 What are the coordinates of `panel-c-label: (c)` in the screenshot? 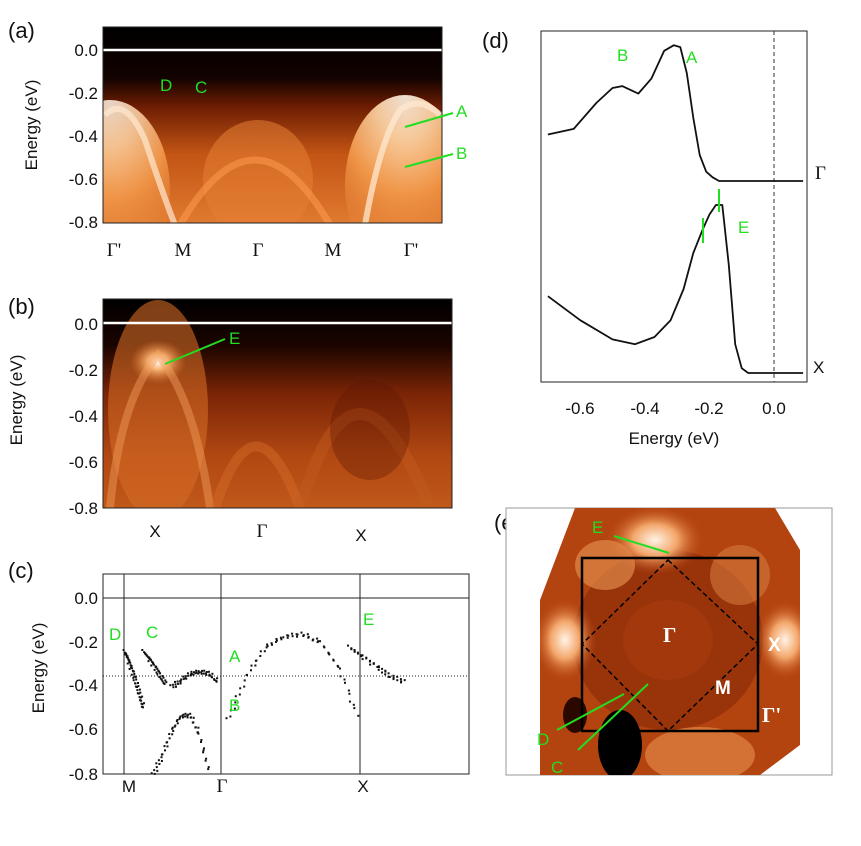 It's located at (21, 570).